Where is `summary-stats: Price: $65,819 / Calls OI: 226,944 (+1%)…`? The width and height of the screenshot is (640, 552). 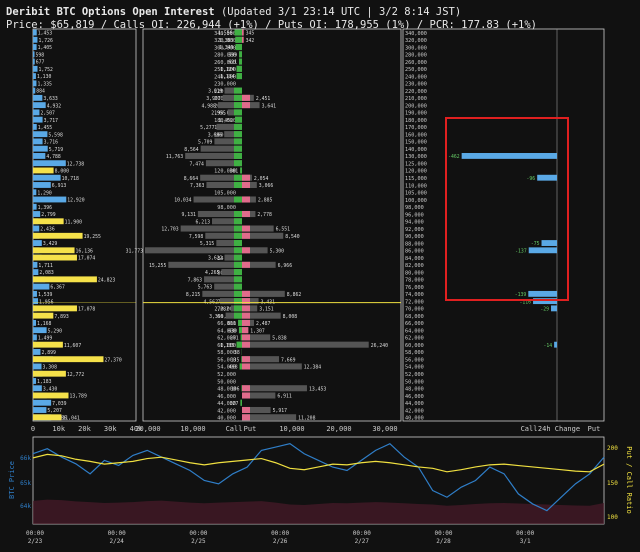 summary-stats: Price: $65,819 / Calls OI: 226,944 (+1%)… is located at coordinates (272, 25).